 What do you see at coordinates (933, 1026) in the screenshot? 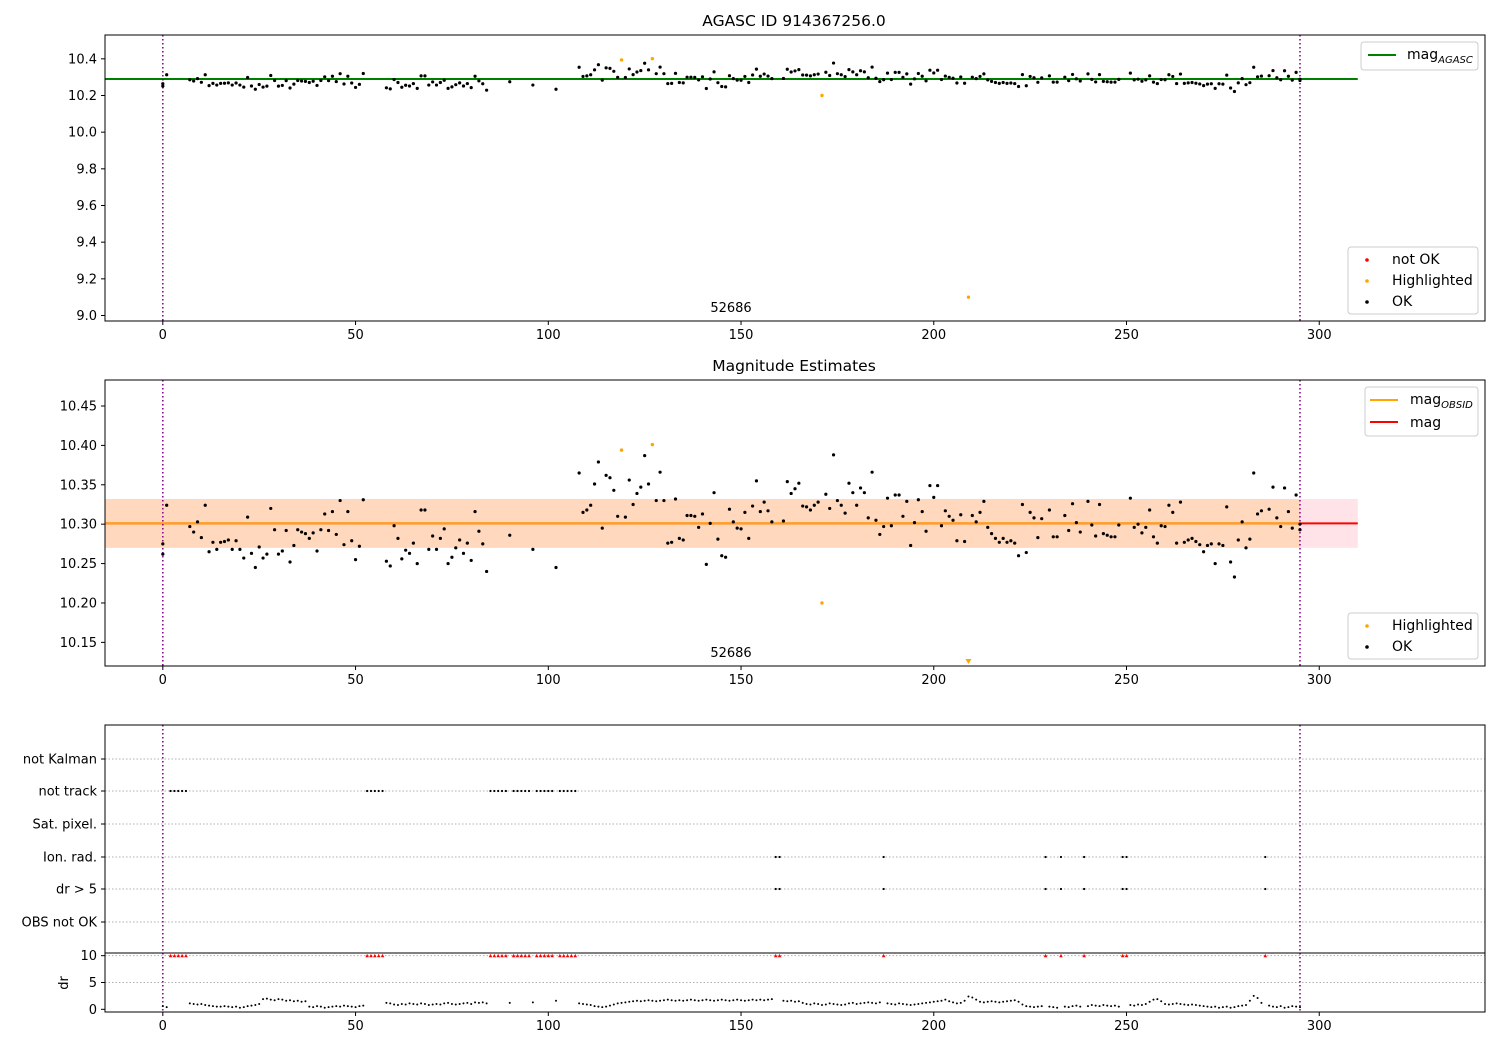
I see `dr-x-tick-label: 200` at bounding box center [933, 1026].